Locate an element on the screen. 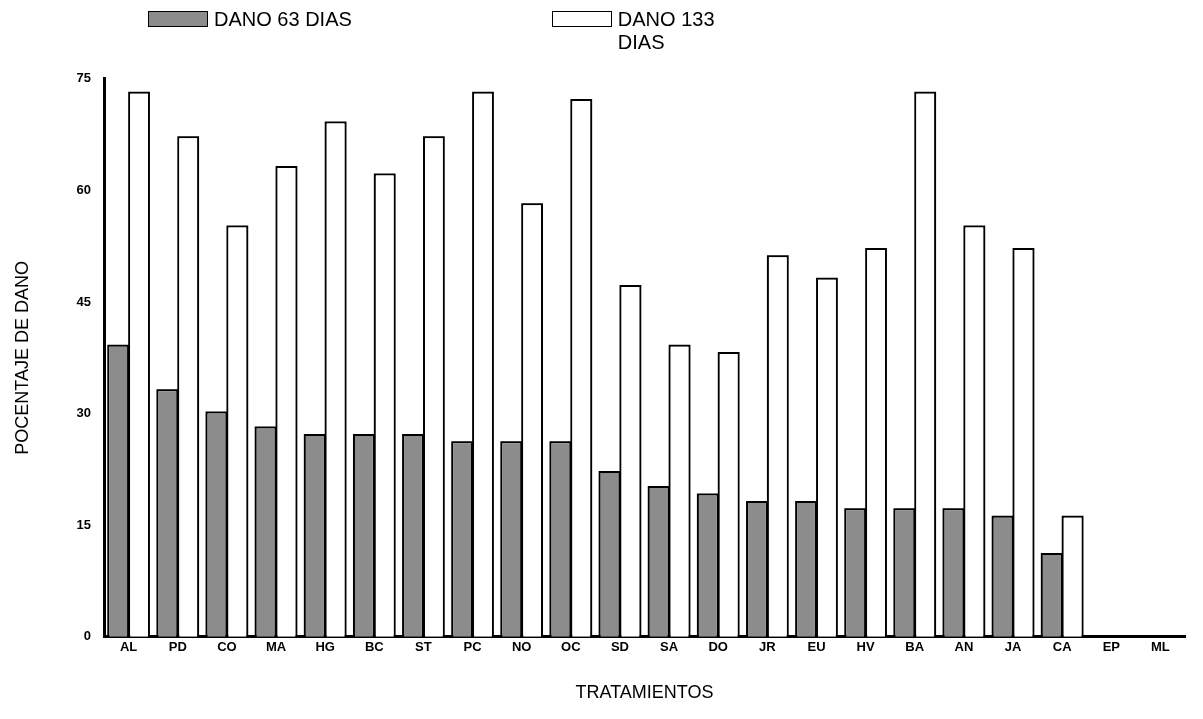 The image size is (1203, 719). x-tick-label: EP is located at coordinates (1111, 647).